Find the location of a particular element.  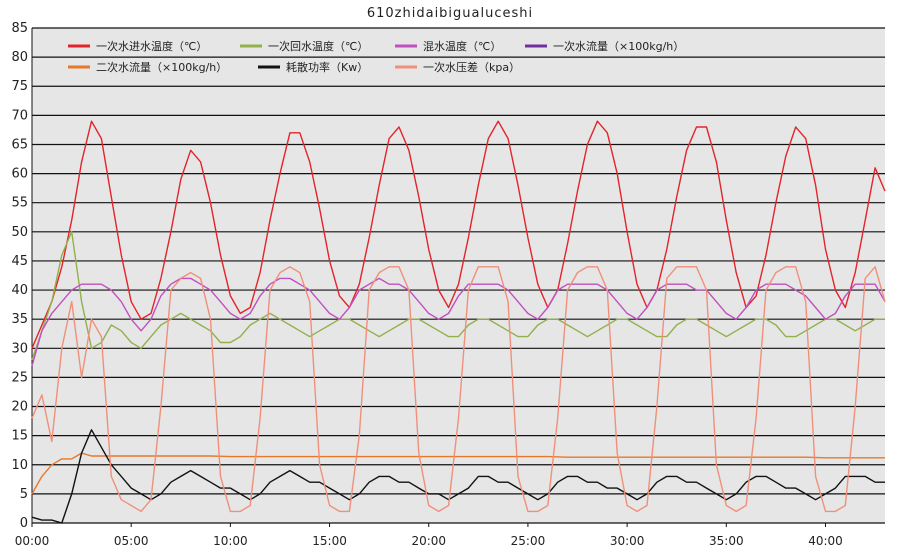

y-tick-label: 55 is located at coordinates (19, 203).